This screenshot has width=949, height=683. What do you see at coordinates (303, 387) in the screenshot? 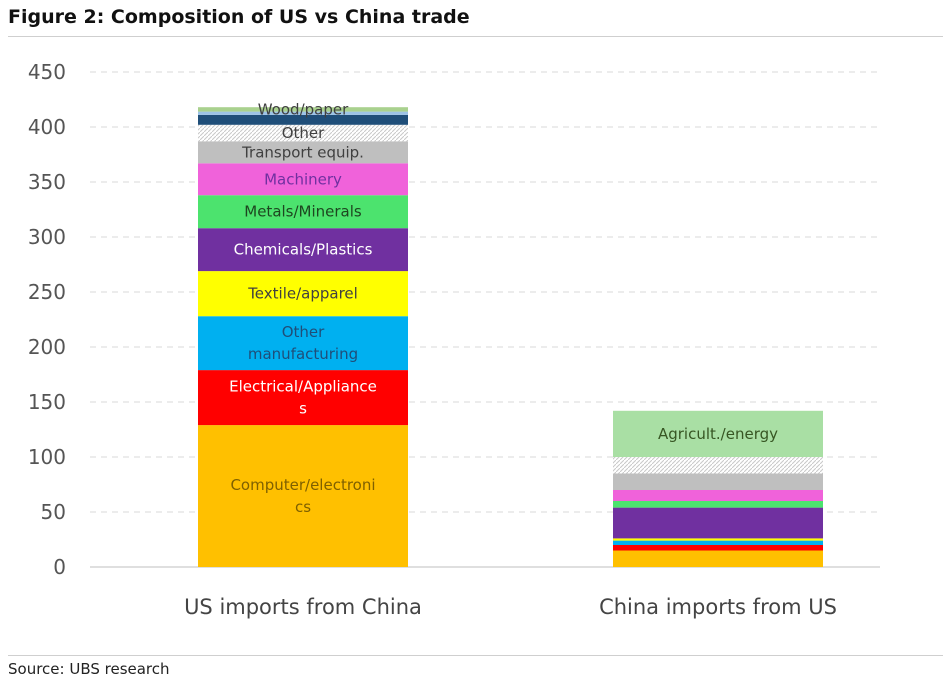
I see `segment-label: Electrical/Appliance` at bounding box center [303, 387].